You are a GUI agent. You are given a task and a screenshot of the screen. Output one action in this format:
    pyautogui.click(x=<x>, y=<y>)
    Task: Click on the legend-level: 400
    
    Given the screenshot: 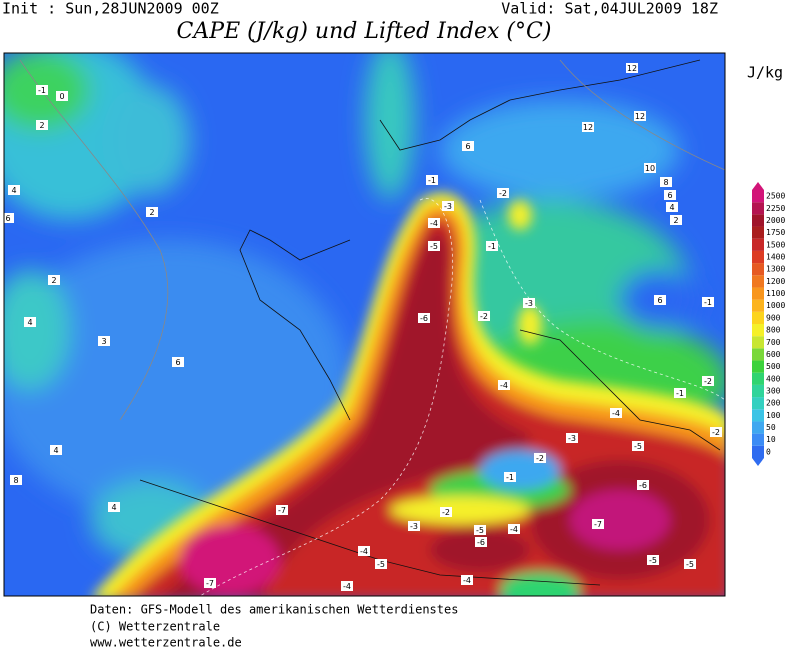 What is the action you would take?
    pyautogui.click(x=773, y=378)
    